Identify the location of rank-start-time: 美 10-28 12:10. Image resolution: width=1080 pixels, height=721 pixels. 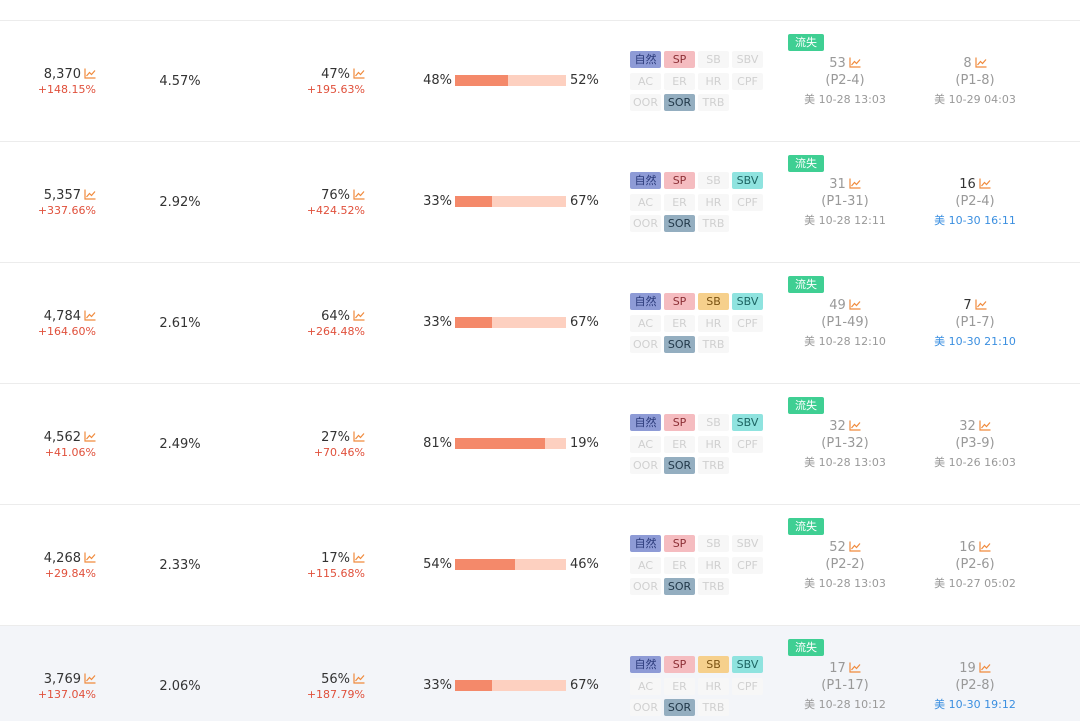
(845, 341).